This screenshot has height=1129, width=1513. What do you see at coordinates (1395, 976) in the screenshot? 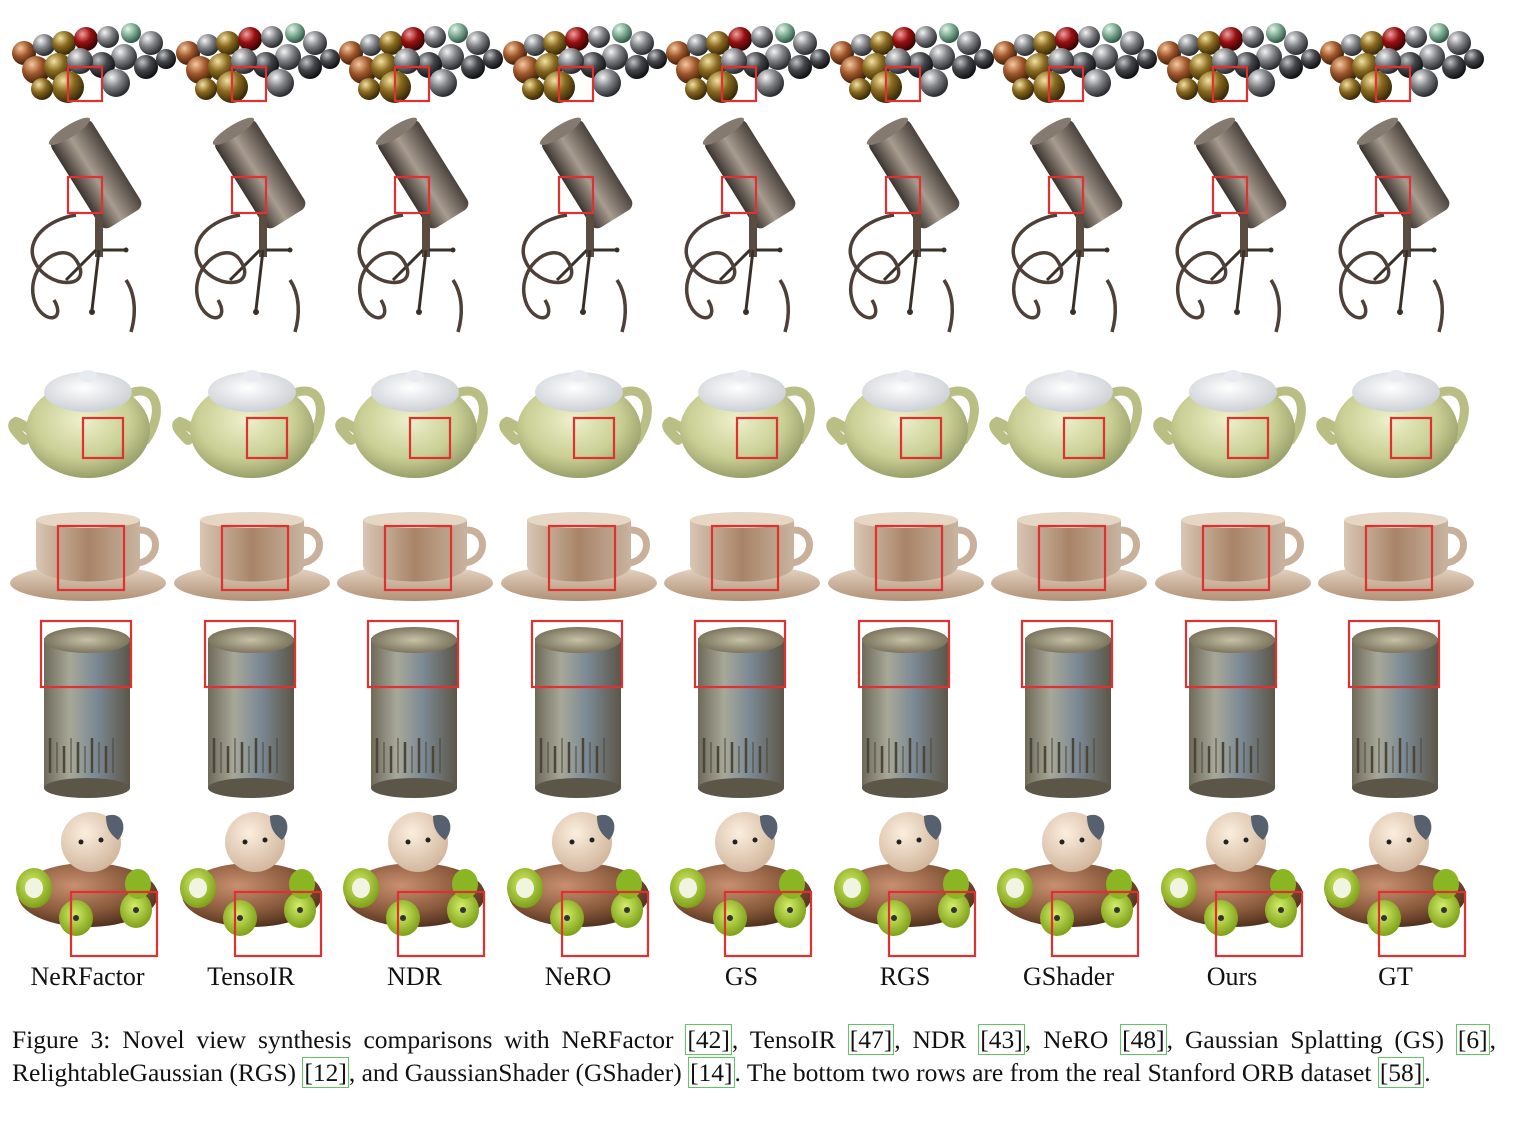
I see `method-label: GT` at bounding box center [1395, 976].